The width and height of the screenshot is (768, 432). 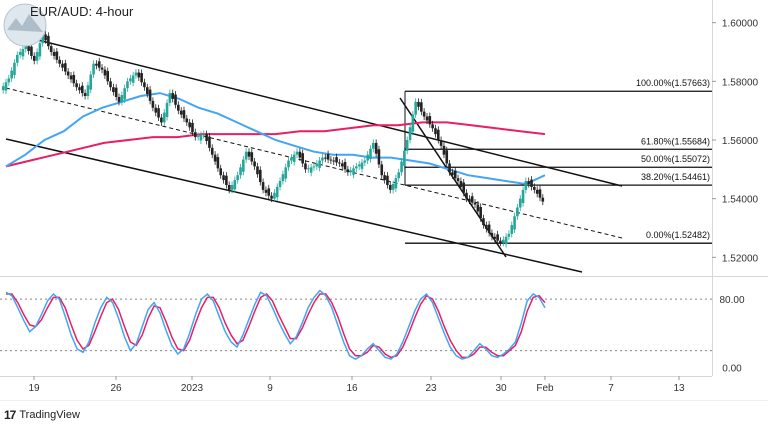 I want to click on stochastic-d-line, so click(x=276, y=326).